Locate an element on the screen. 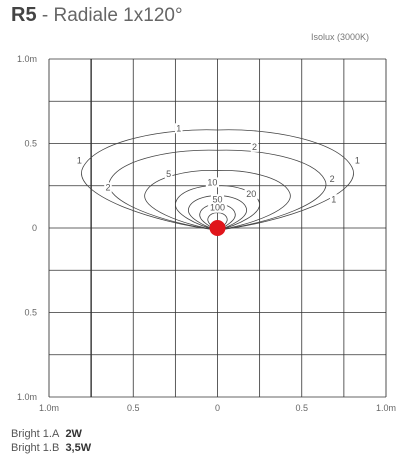 The image size is (404, 465). chart-title: R5 - Radiale 1x120° is located at coordinates (97, 15).